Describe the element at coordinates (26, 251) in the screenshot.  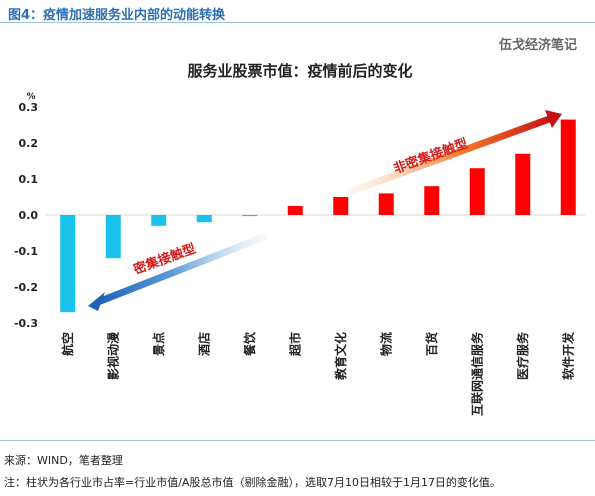
I see `y-tick-label: -0.1` at that location.